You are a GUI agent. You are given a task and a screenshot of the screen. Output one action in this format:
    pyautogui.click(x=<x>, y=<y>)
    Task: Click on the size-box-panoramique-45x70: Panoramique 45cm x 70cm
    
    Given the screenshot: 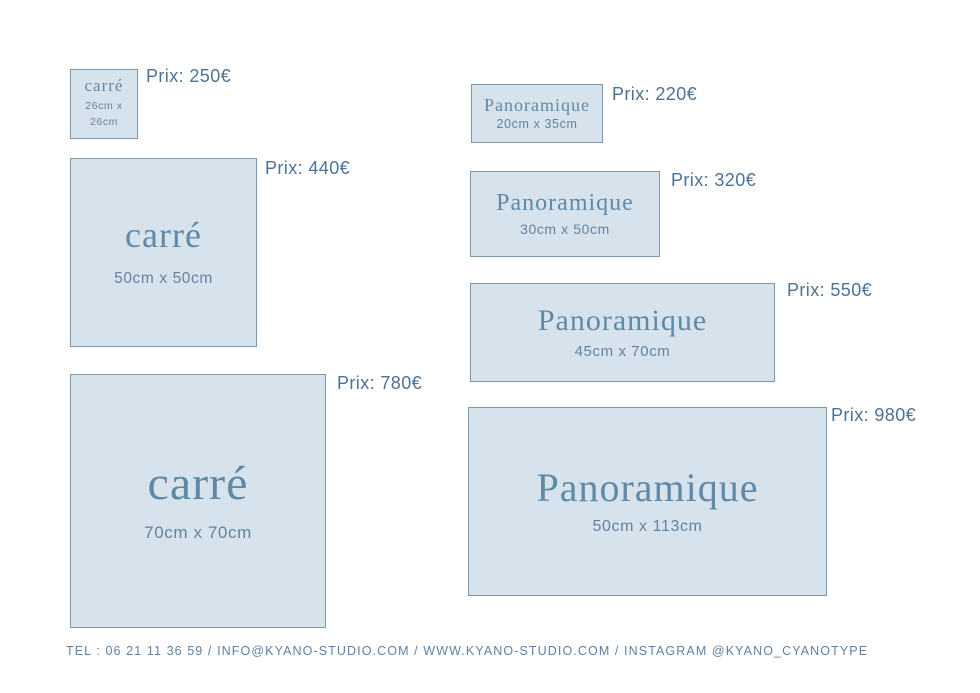 What is the action you would take?
    pyautogui.click(x=622, y=332)
    